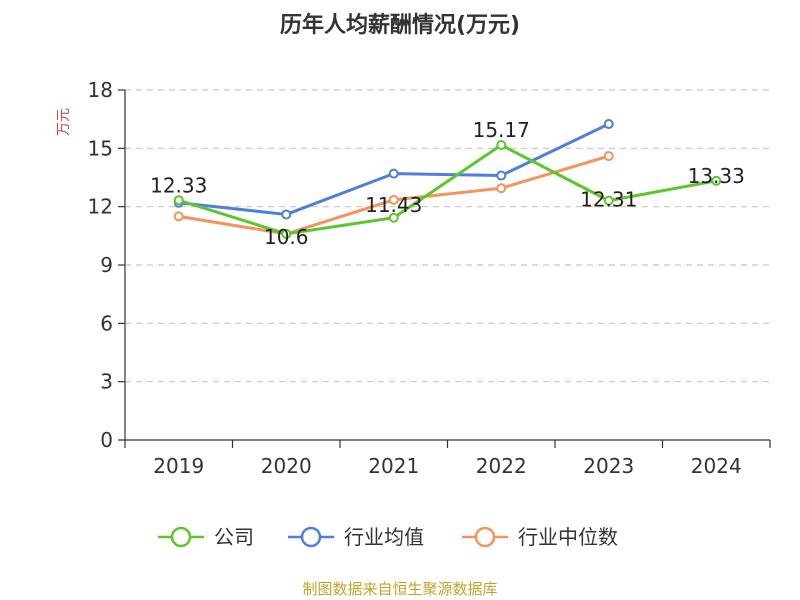  What do you see at coordinates (234, 537) in the screenshot?
I see `legend-label: 公司` at bounding box center [234, 537].